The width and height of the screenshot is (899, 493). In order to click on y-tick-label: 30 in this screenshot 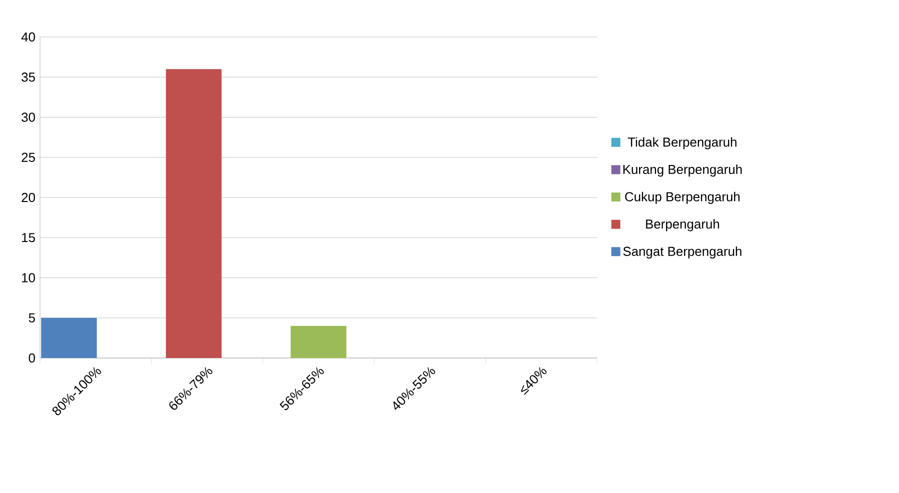, I will do `click(28, 117)`.